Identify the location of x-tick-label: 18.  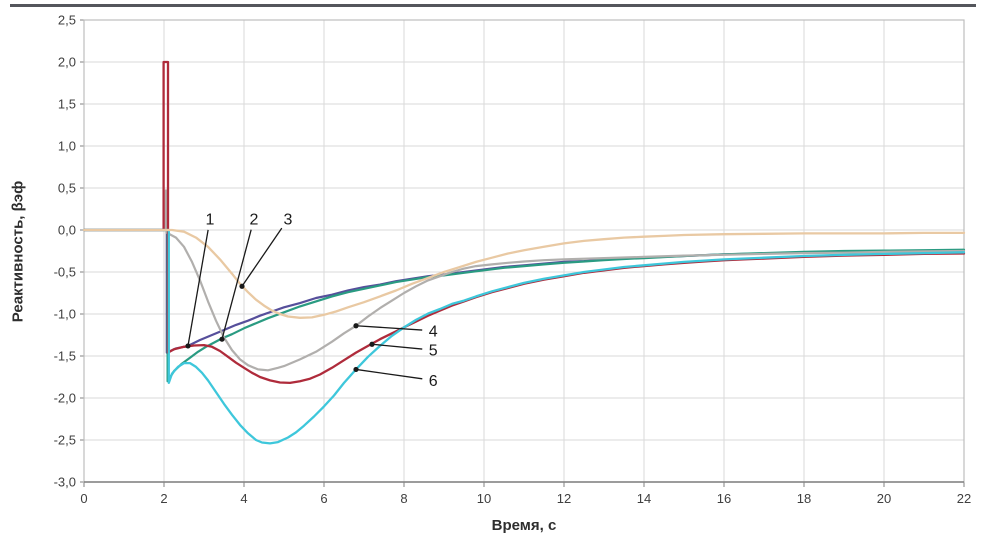
(804, 498).